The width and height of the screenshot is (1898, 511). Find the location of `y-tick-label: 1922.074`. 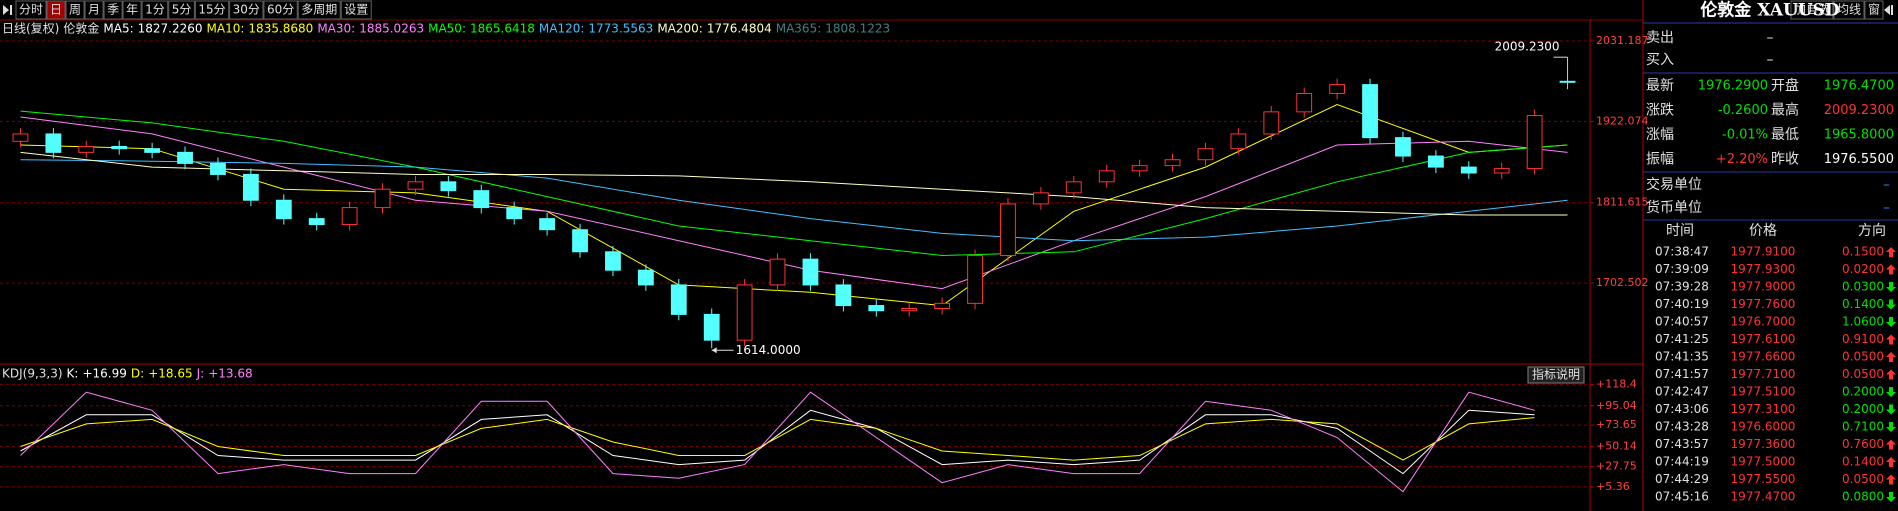

y-tick-label: 1922.074 is located at coordinates (1622, 120).